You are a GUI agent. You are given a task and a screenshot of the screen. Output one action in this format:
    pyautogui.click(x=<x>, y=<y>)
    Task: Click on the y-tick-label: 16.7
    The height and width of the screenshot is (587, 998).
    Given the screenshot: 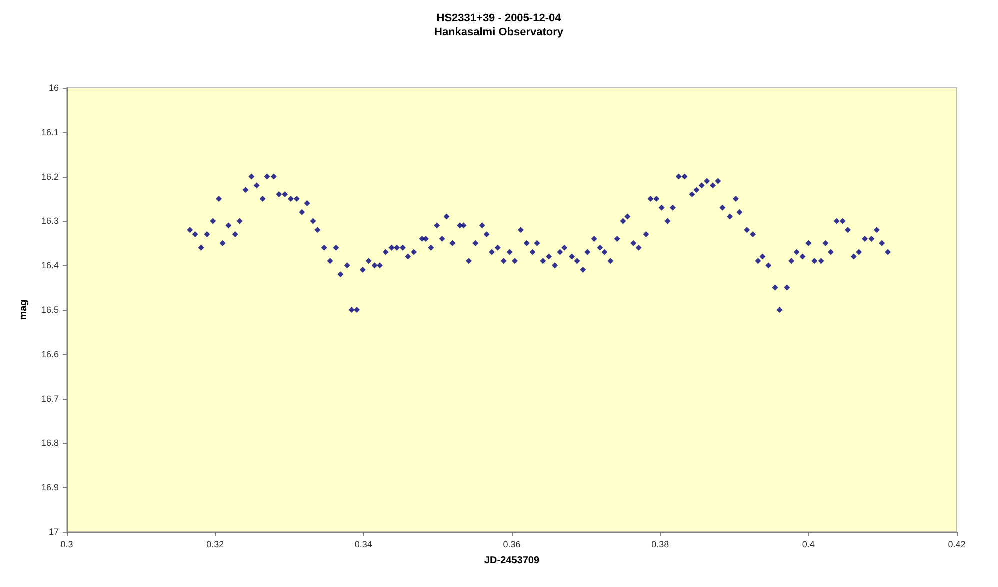 What is the action you would take?
    pyautogui.click(x=50, y=399)
    